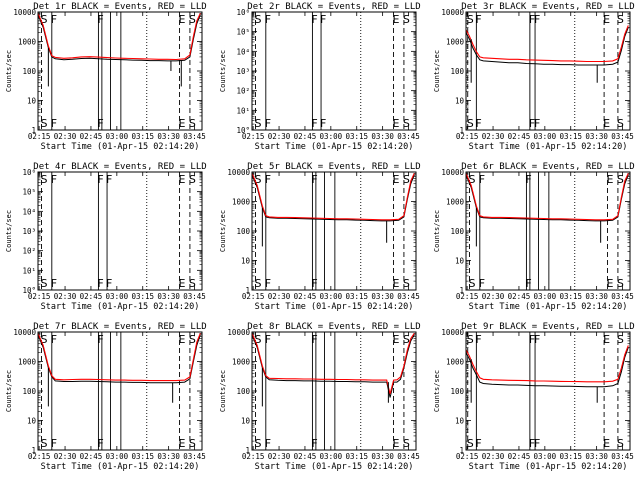 Image resolution: width=640 pixels, height=480 pixels. Describe the element at coordinates (333, 167) in the screenshot. I see `panel-title: Det 5r BLACK = Events, RED = LLD` at that location.